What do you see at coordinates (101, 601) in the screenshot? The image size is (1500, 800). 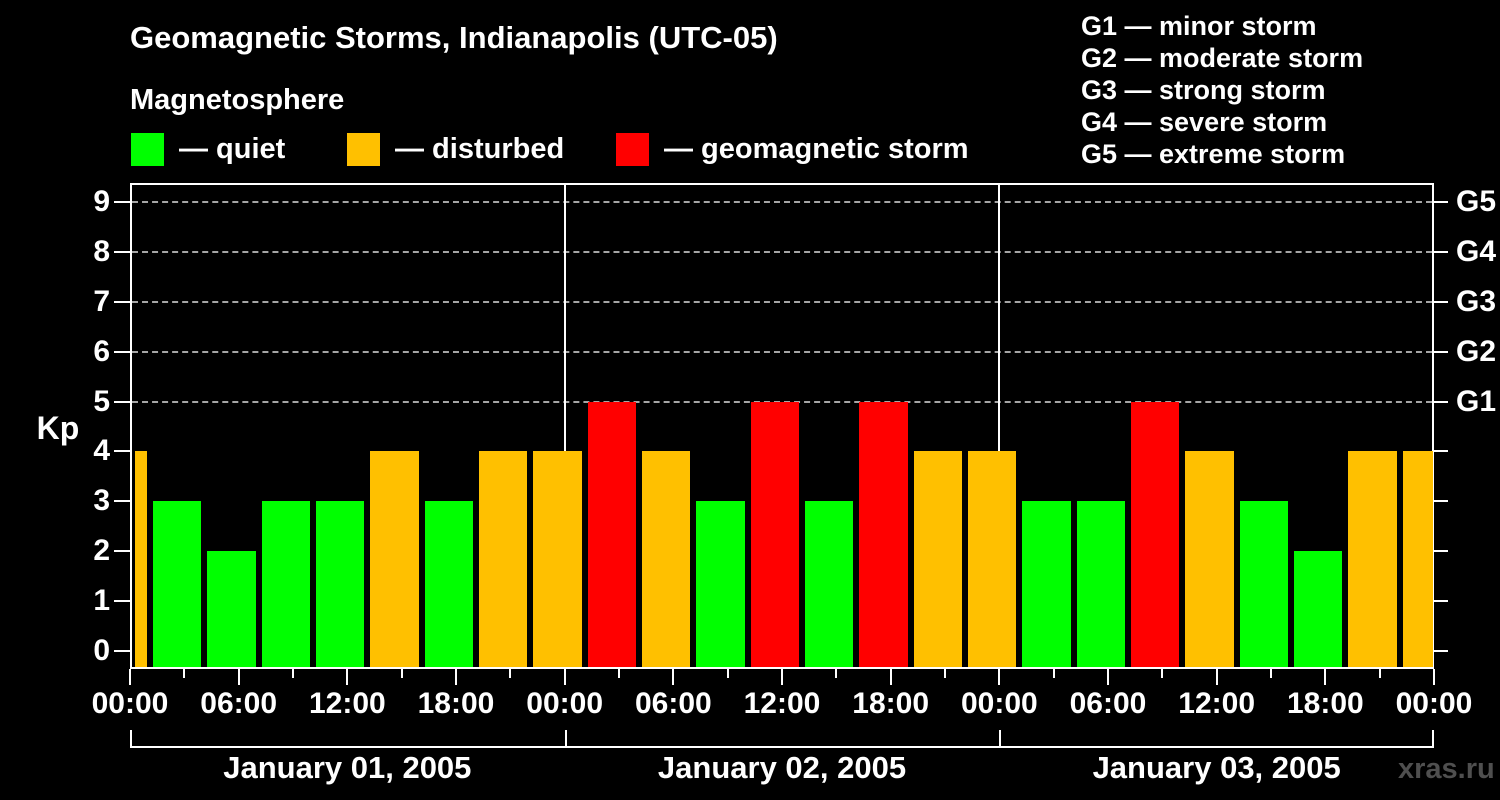 I see `y-axis-tick-label: 1` at bounding box center [101, 601].